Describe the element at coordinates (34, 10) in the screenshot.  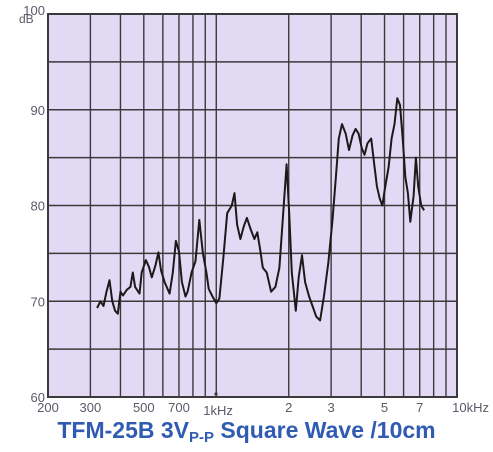
I see `y-tick-label: 100` at that location.